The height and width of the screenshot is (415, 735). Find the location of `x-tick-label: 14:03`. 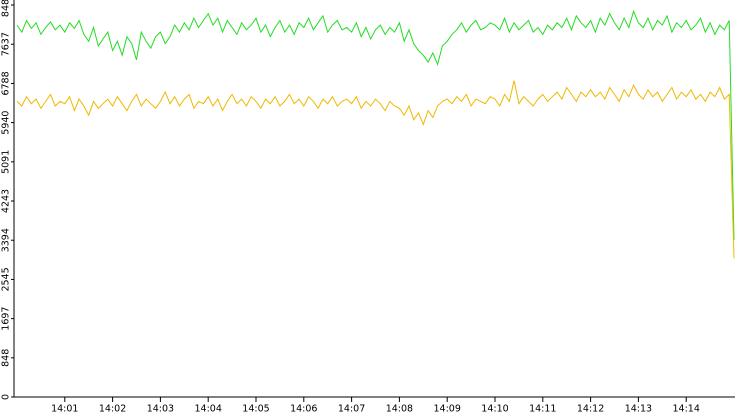

x-tick-label: 14:03 is located at coordinates (160, 409).